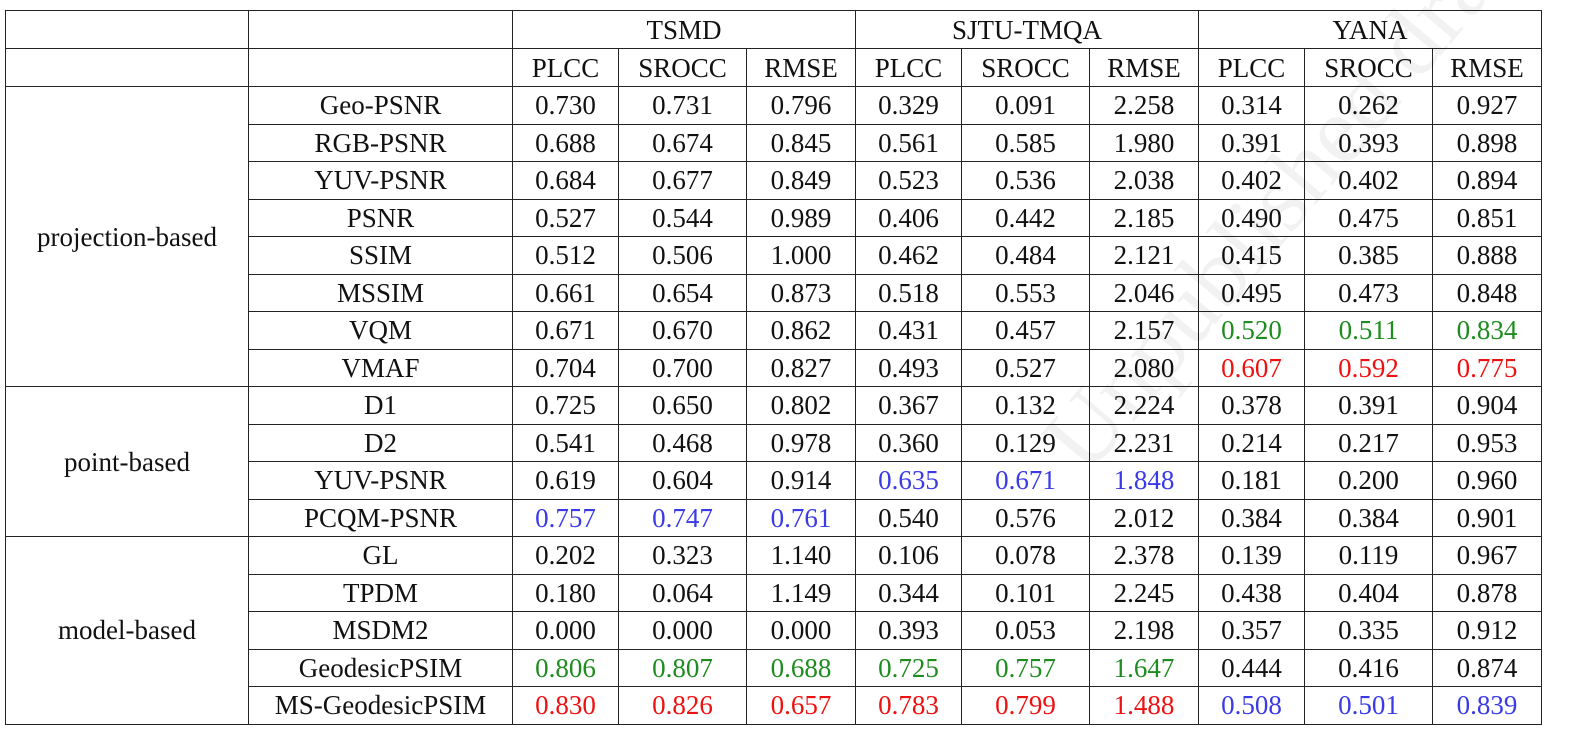 The height and width of the screenshot is (745, 1596). Describe the element at coordinates (1144, 705) in the screenshot. I see `value-cell: 1.488` at that location.